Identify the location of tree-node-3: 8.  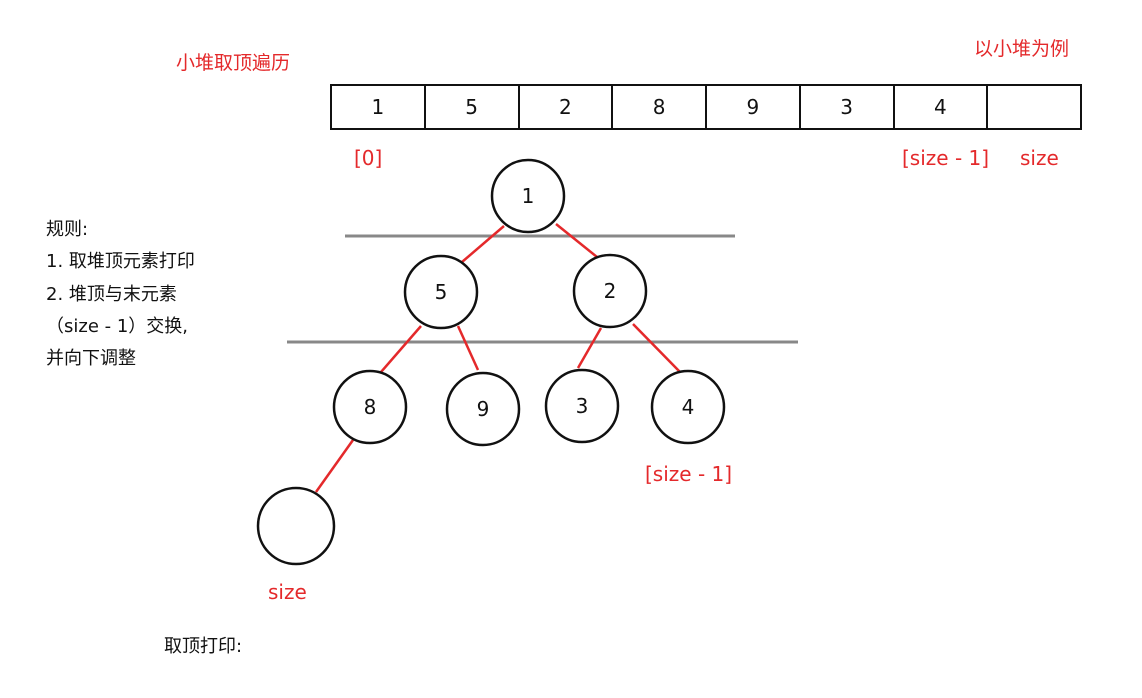
(370, 407).